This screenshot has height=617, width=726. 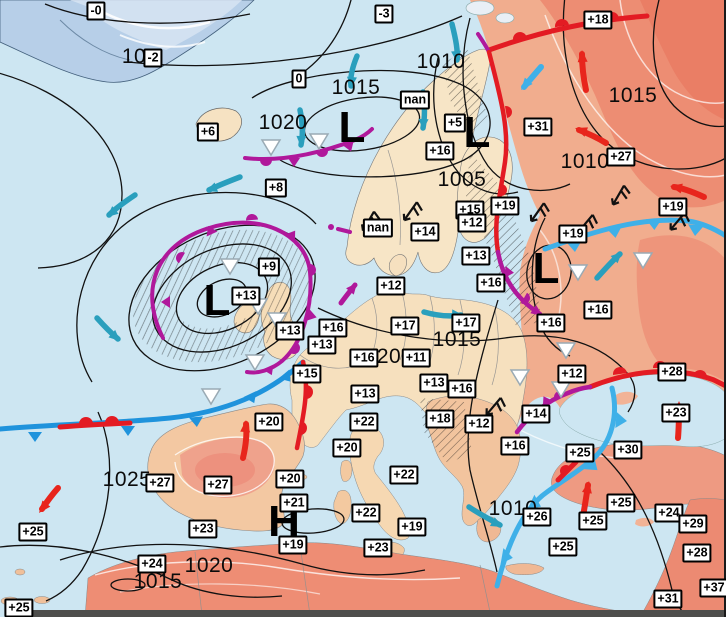 What do you see at coordinates (532, 77) in the screenshot?
I see `blue-arrow` at bounding box center [532, 77].